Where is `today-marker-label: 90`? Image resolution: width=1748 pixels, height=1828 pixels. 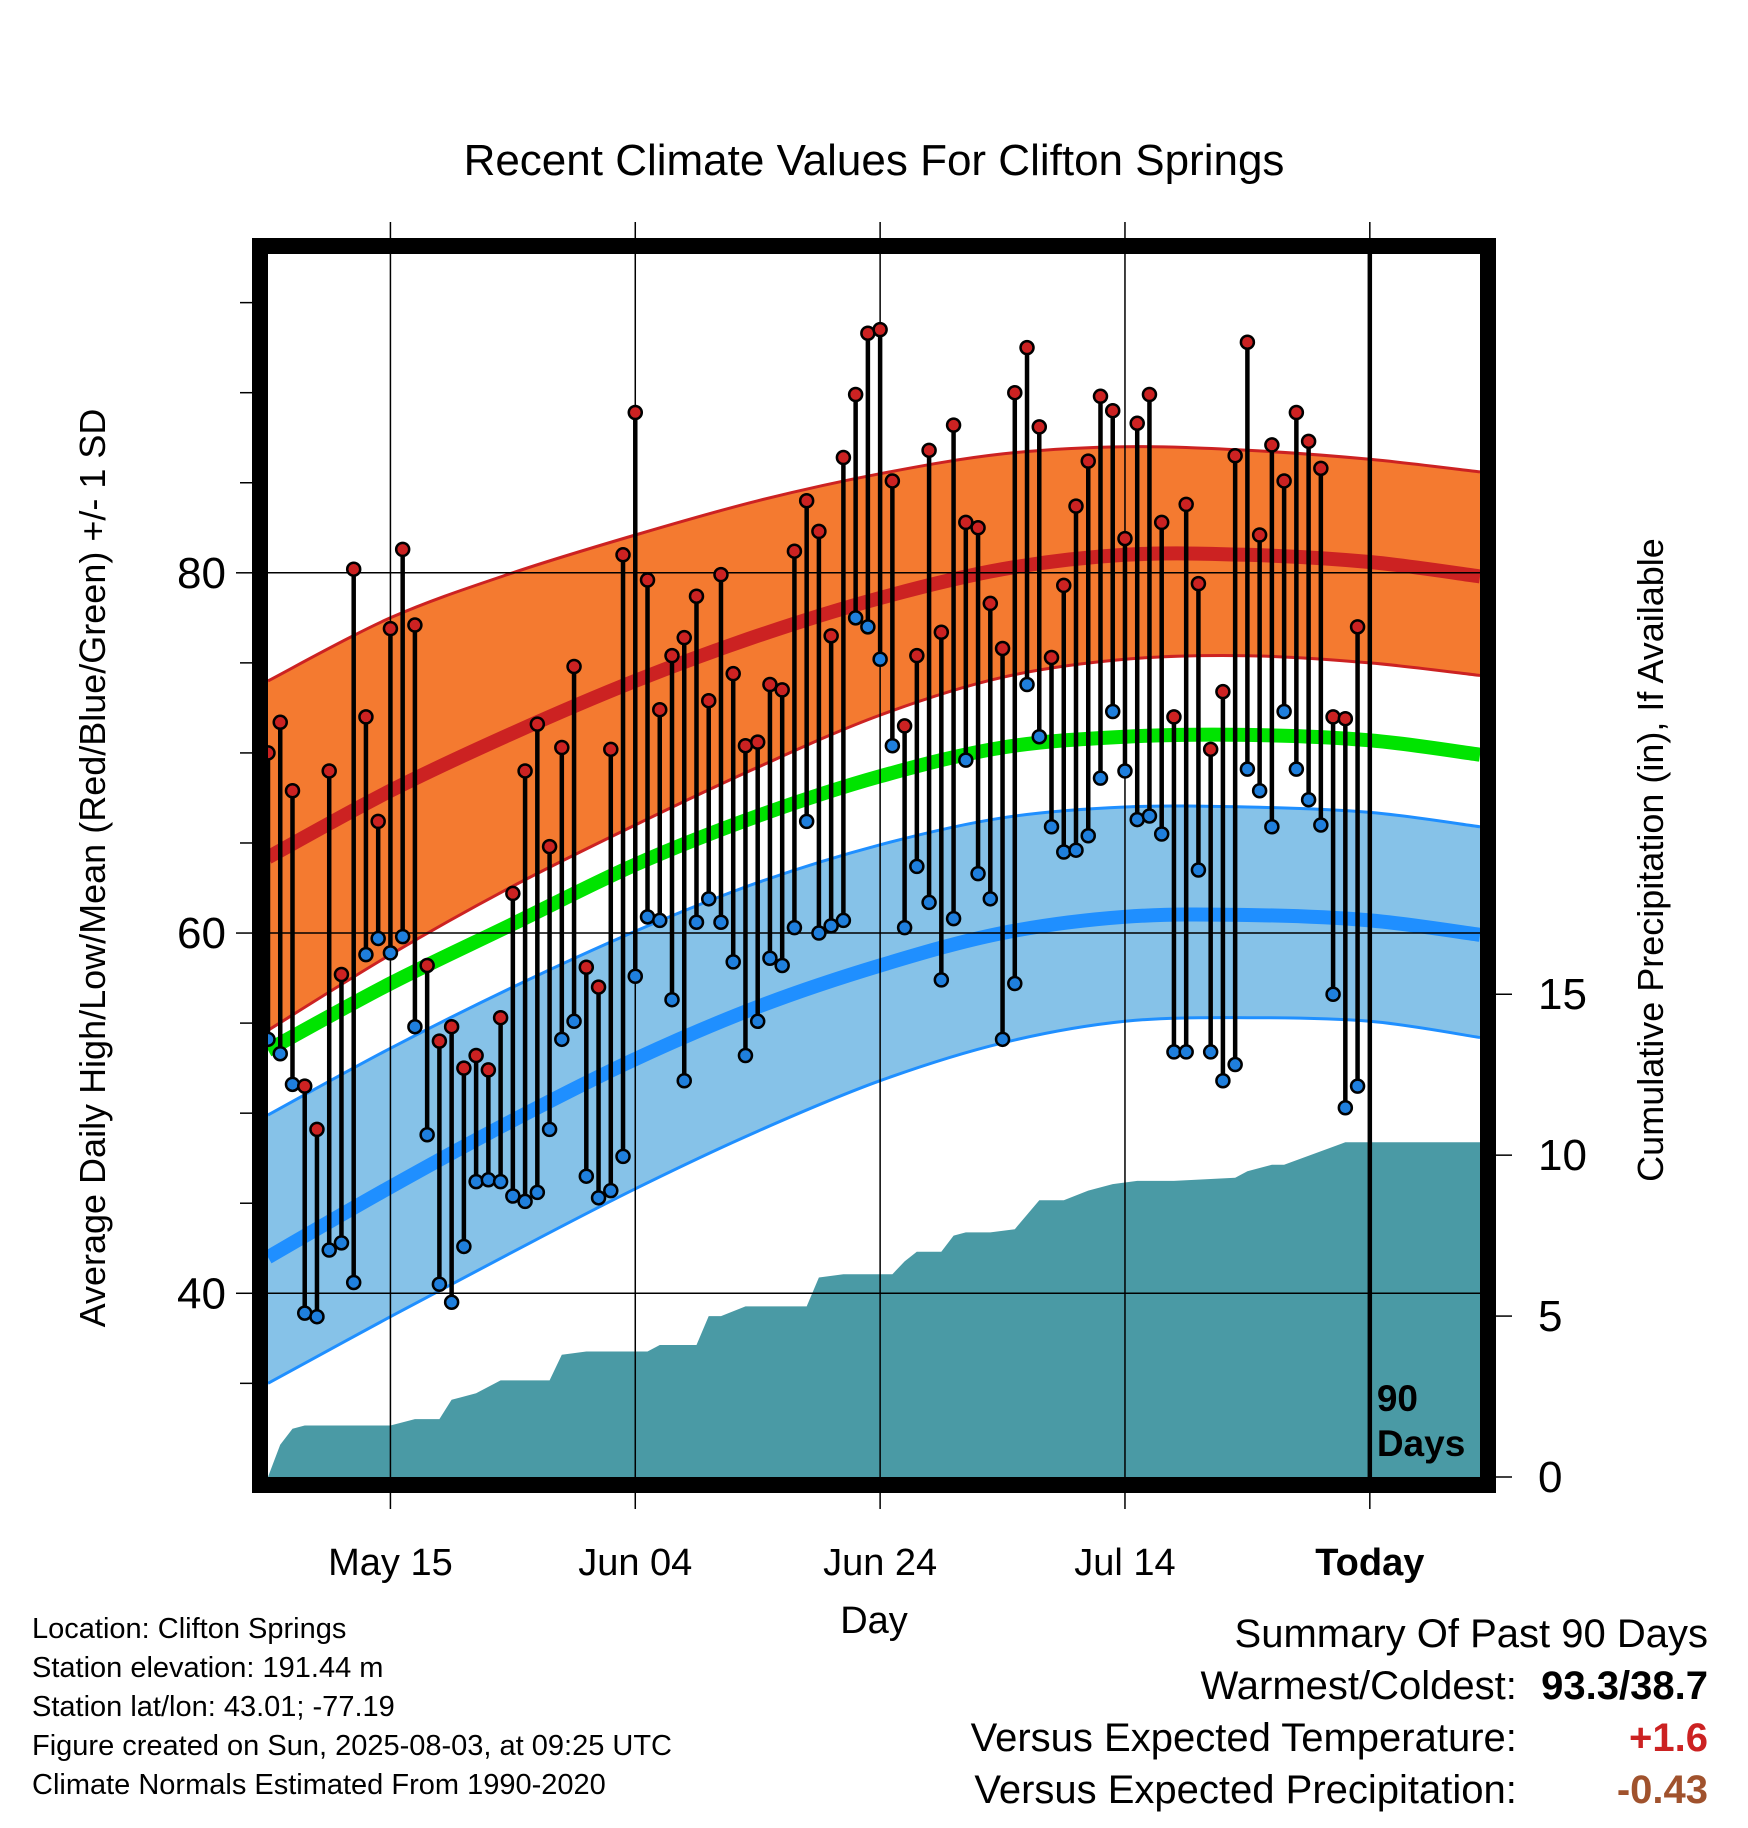
today-marker-label: 90 is located at coordinates (1397, 1398).